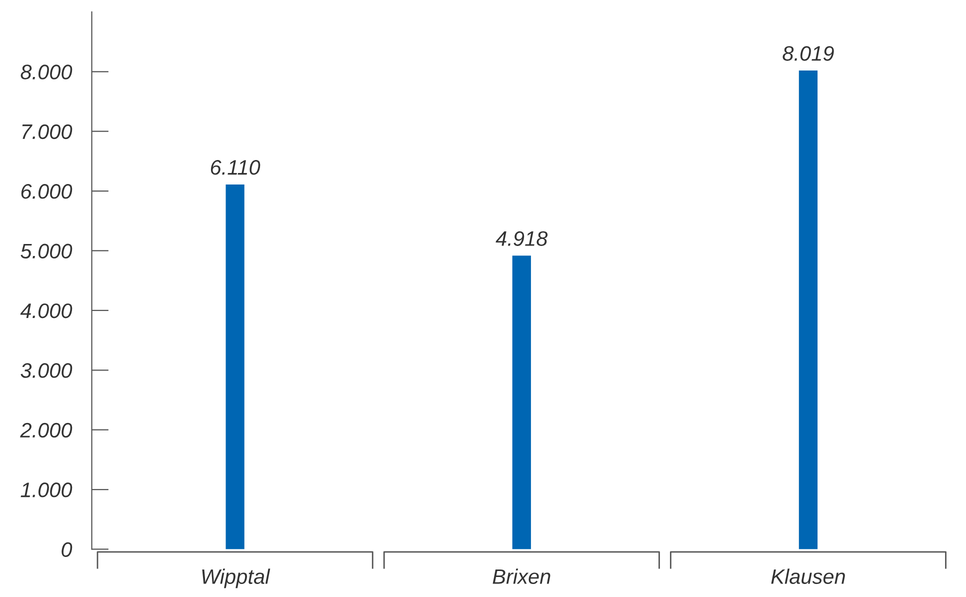  I want to click on y-tick-label: 3.000, so click(46, 370).